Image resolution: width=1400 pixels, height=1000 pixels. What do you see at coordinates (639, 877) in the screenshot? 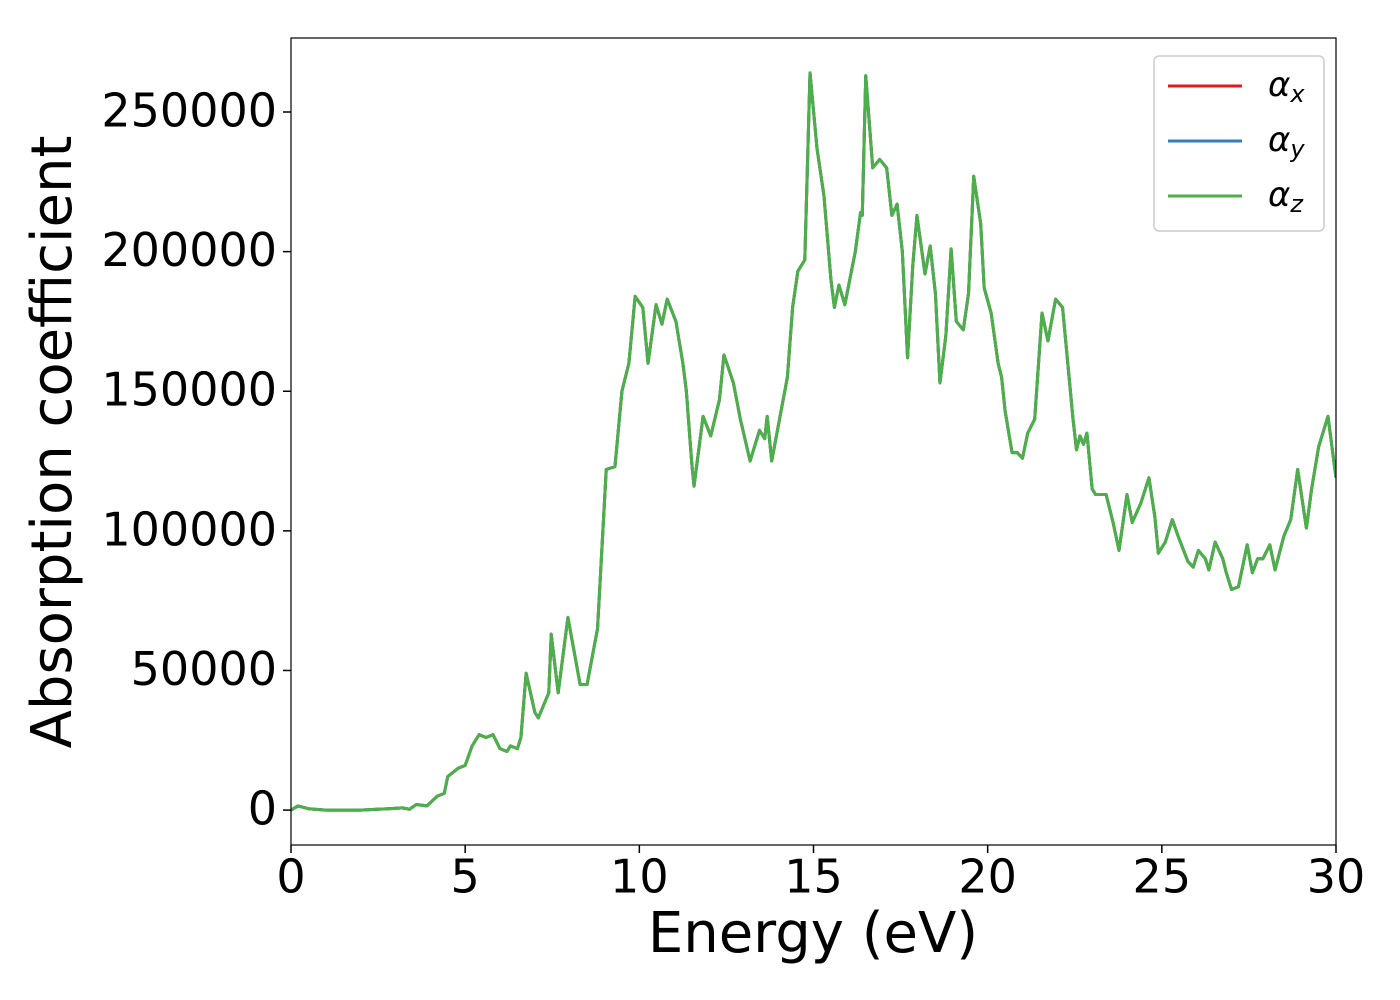
I see `x-tick-label: 10` at bounding box center [639, 877].